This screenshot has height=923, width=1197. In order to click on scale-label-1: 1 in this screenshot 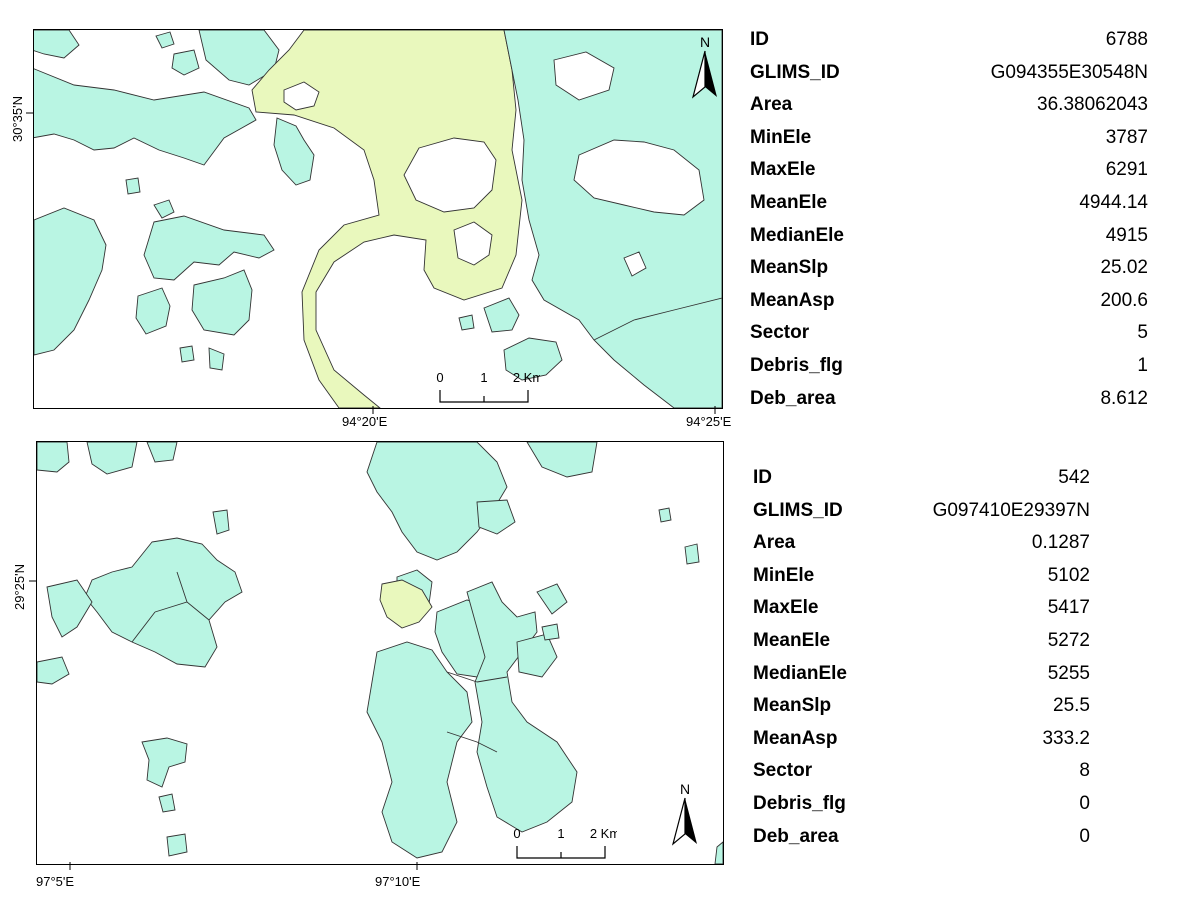, I will do `click(483, 377)`.